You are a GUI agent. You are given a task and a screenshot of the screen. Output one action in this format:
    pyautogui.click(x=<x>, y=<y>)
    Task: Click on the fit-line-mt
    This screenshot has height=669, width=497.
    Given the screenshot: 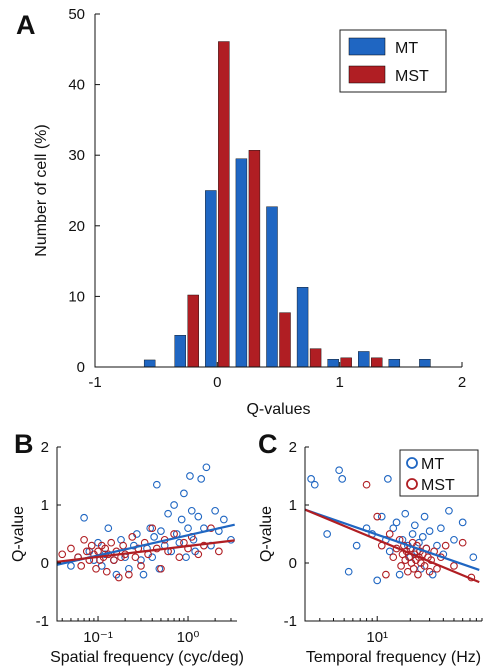 What is the action you would take?
    pyautogui.click(x=392, y=539)
    